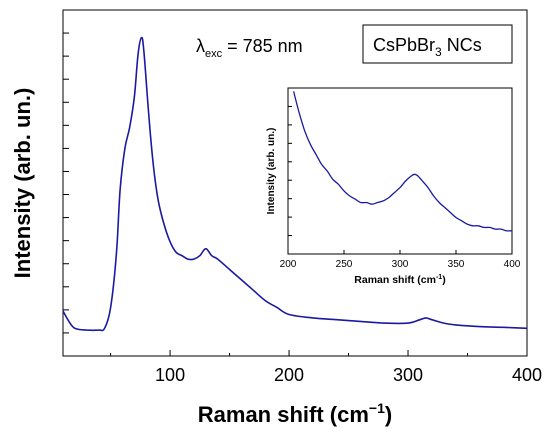 Image resolution: width=550 pixels, height=437 pixels. Describe the element at coordinates (288, 264) in the screenshot. I see `inset-x-tick-label: 200` at that location.